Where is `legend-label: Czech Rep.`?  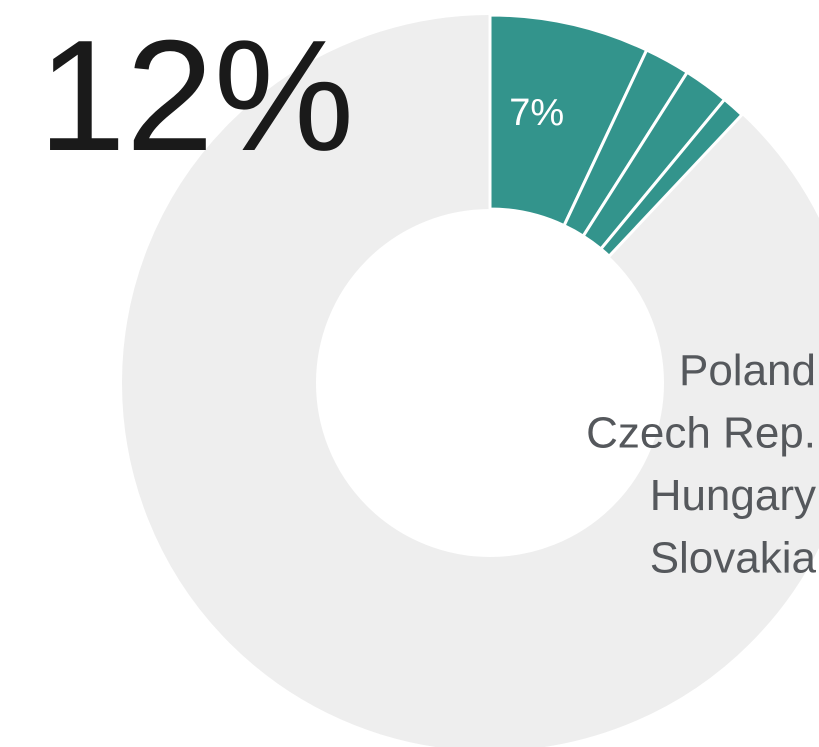
legend-label: Czech Rep. is located at coordinates (701, 433).